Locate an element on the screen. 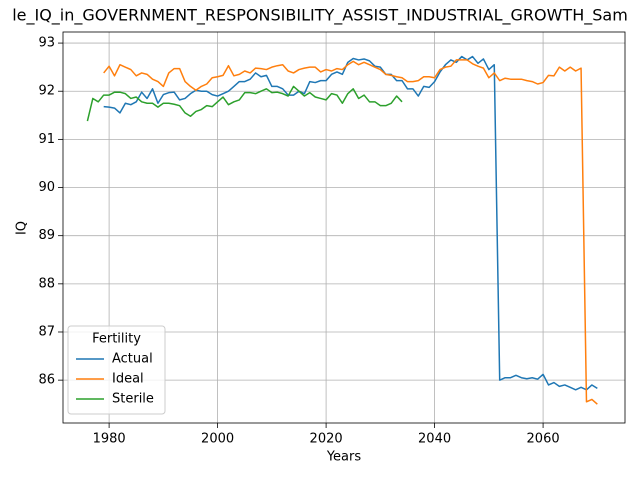 Image resolution: width=640 pixels, height=480 pixels. x-tick-label: 2000 is located at coordinates (217, 439).